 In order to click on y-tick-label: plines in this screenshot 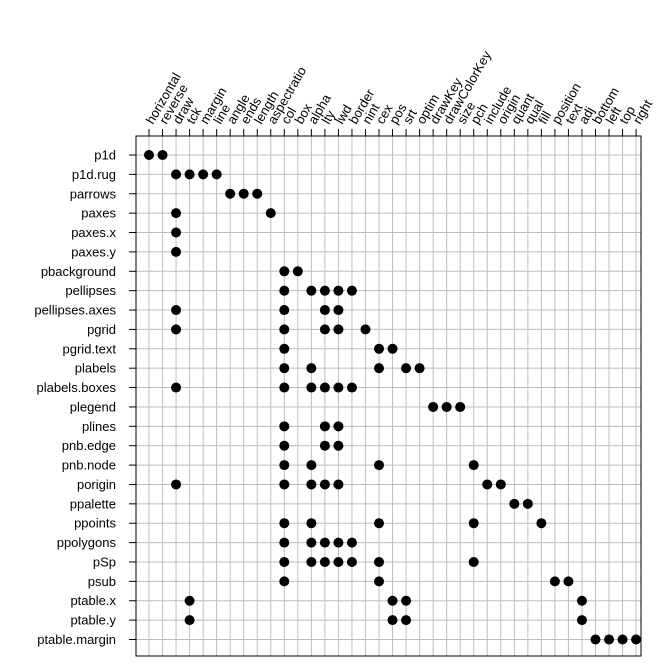, I will do `click(99, 426)`.